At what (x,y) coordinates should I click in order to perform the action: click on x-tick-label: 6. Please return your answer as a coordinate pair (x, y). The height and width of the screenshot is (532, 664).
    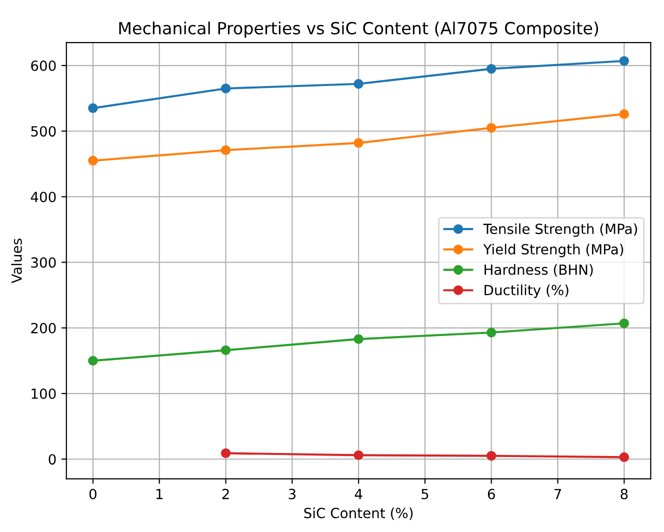
    Looking at the image, I should click on (491, 494).